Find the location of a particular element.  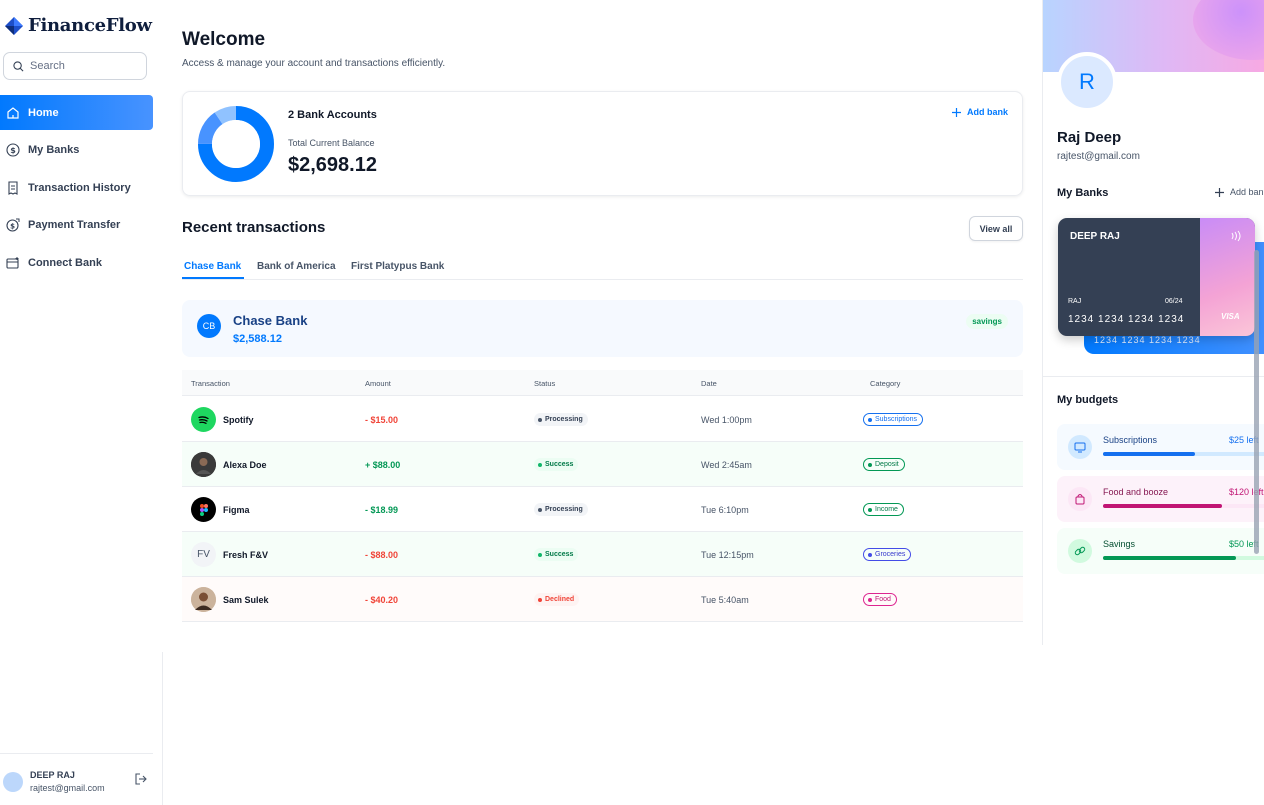

avatar-icon is located at coordinates (203, 599).